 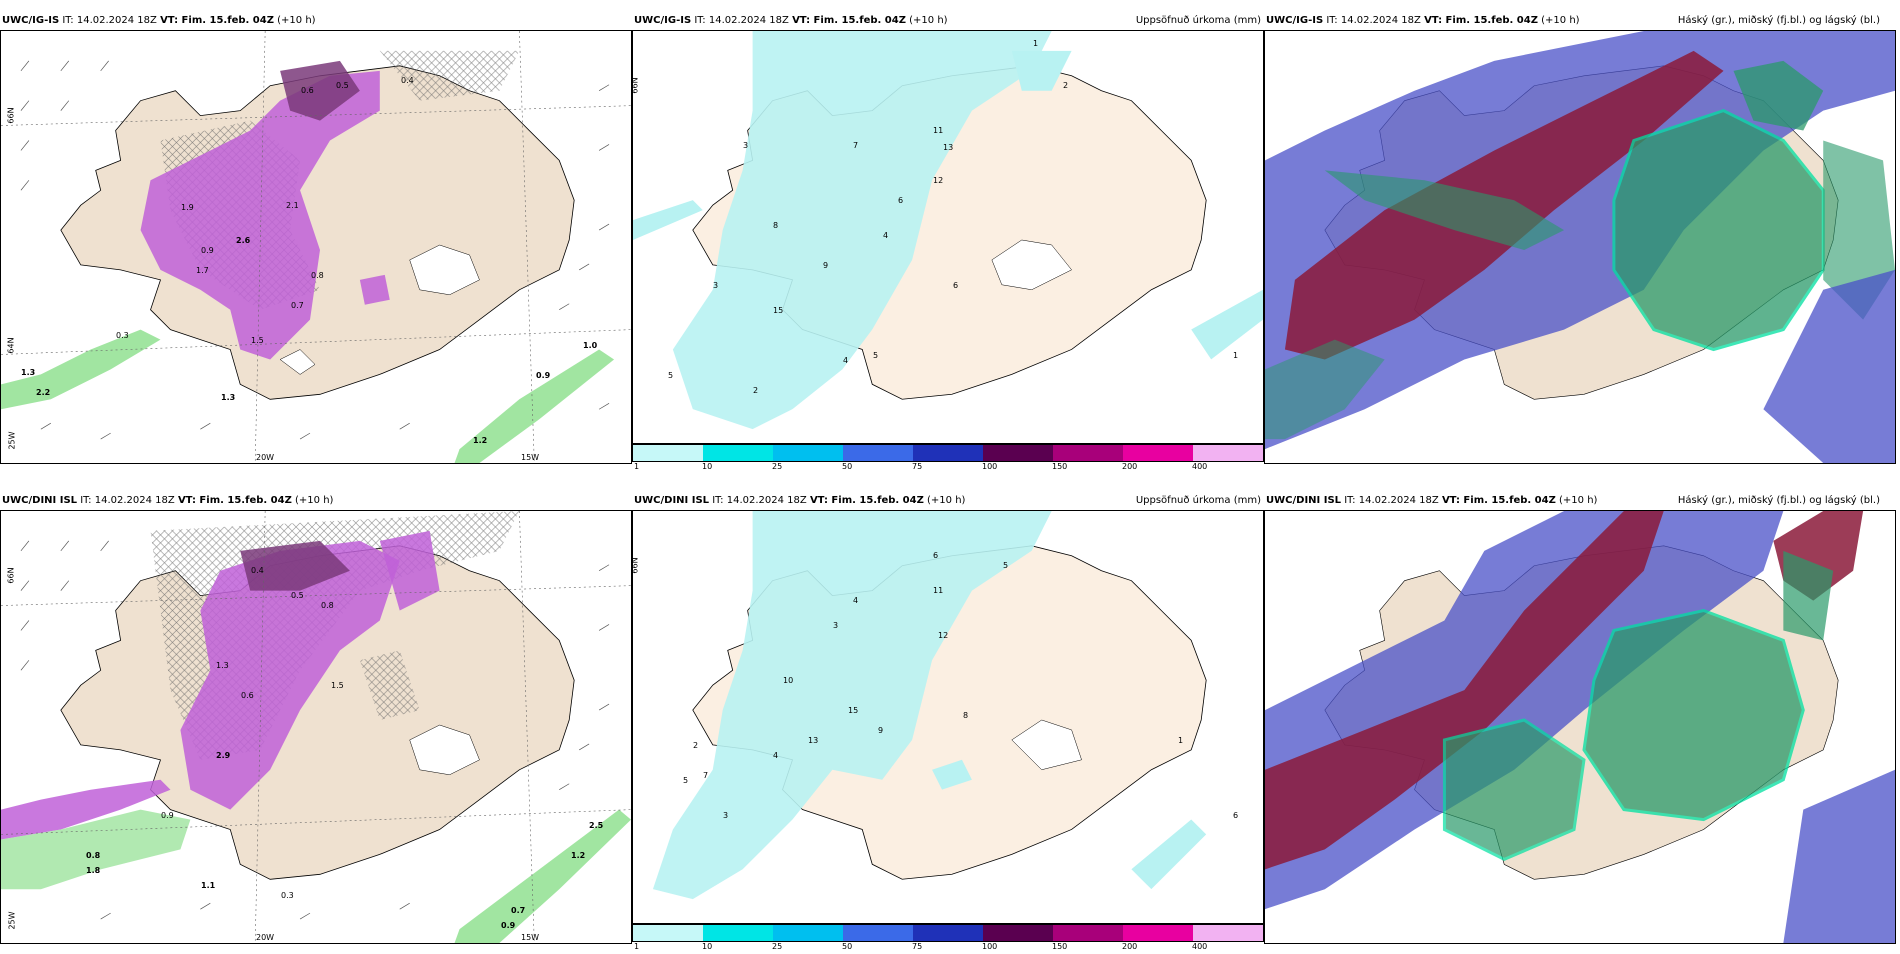 What do you see at coordinates (777, 466) in the screenshot?
I see `colorbar-label: 25` at bounding box center [777, 466].